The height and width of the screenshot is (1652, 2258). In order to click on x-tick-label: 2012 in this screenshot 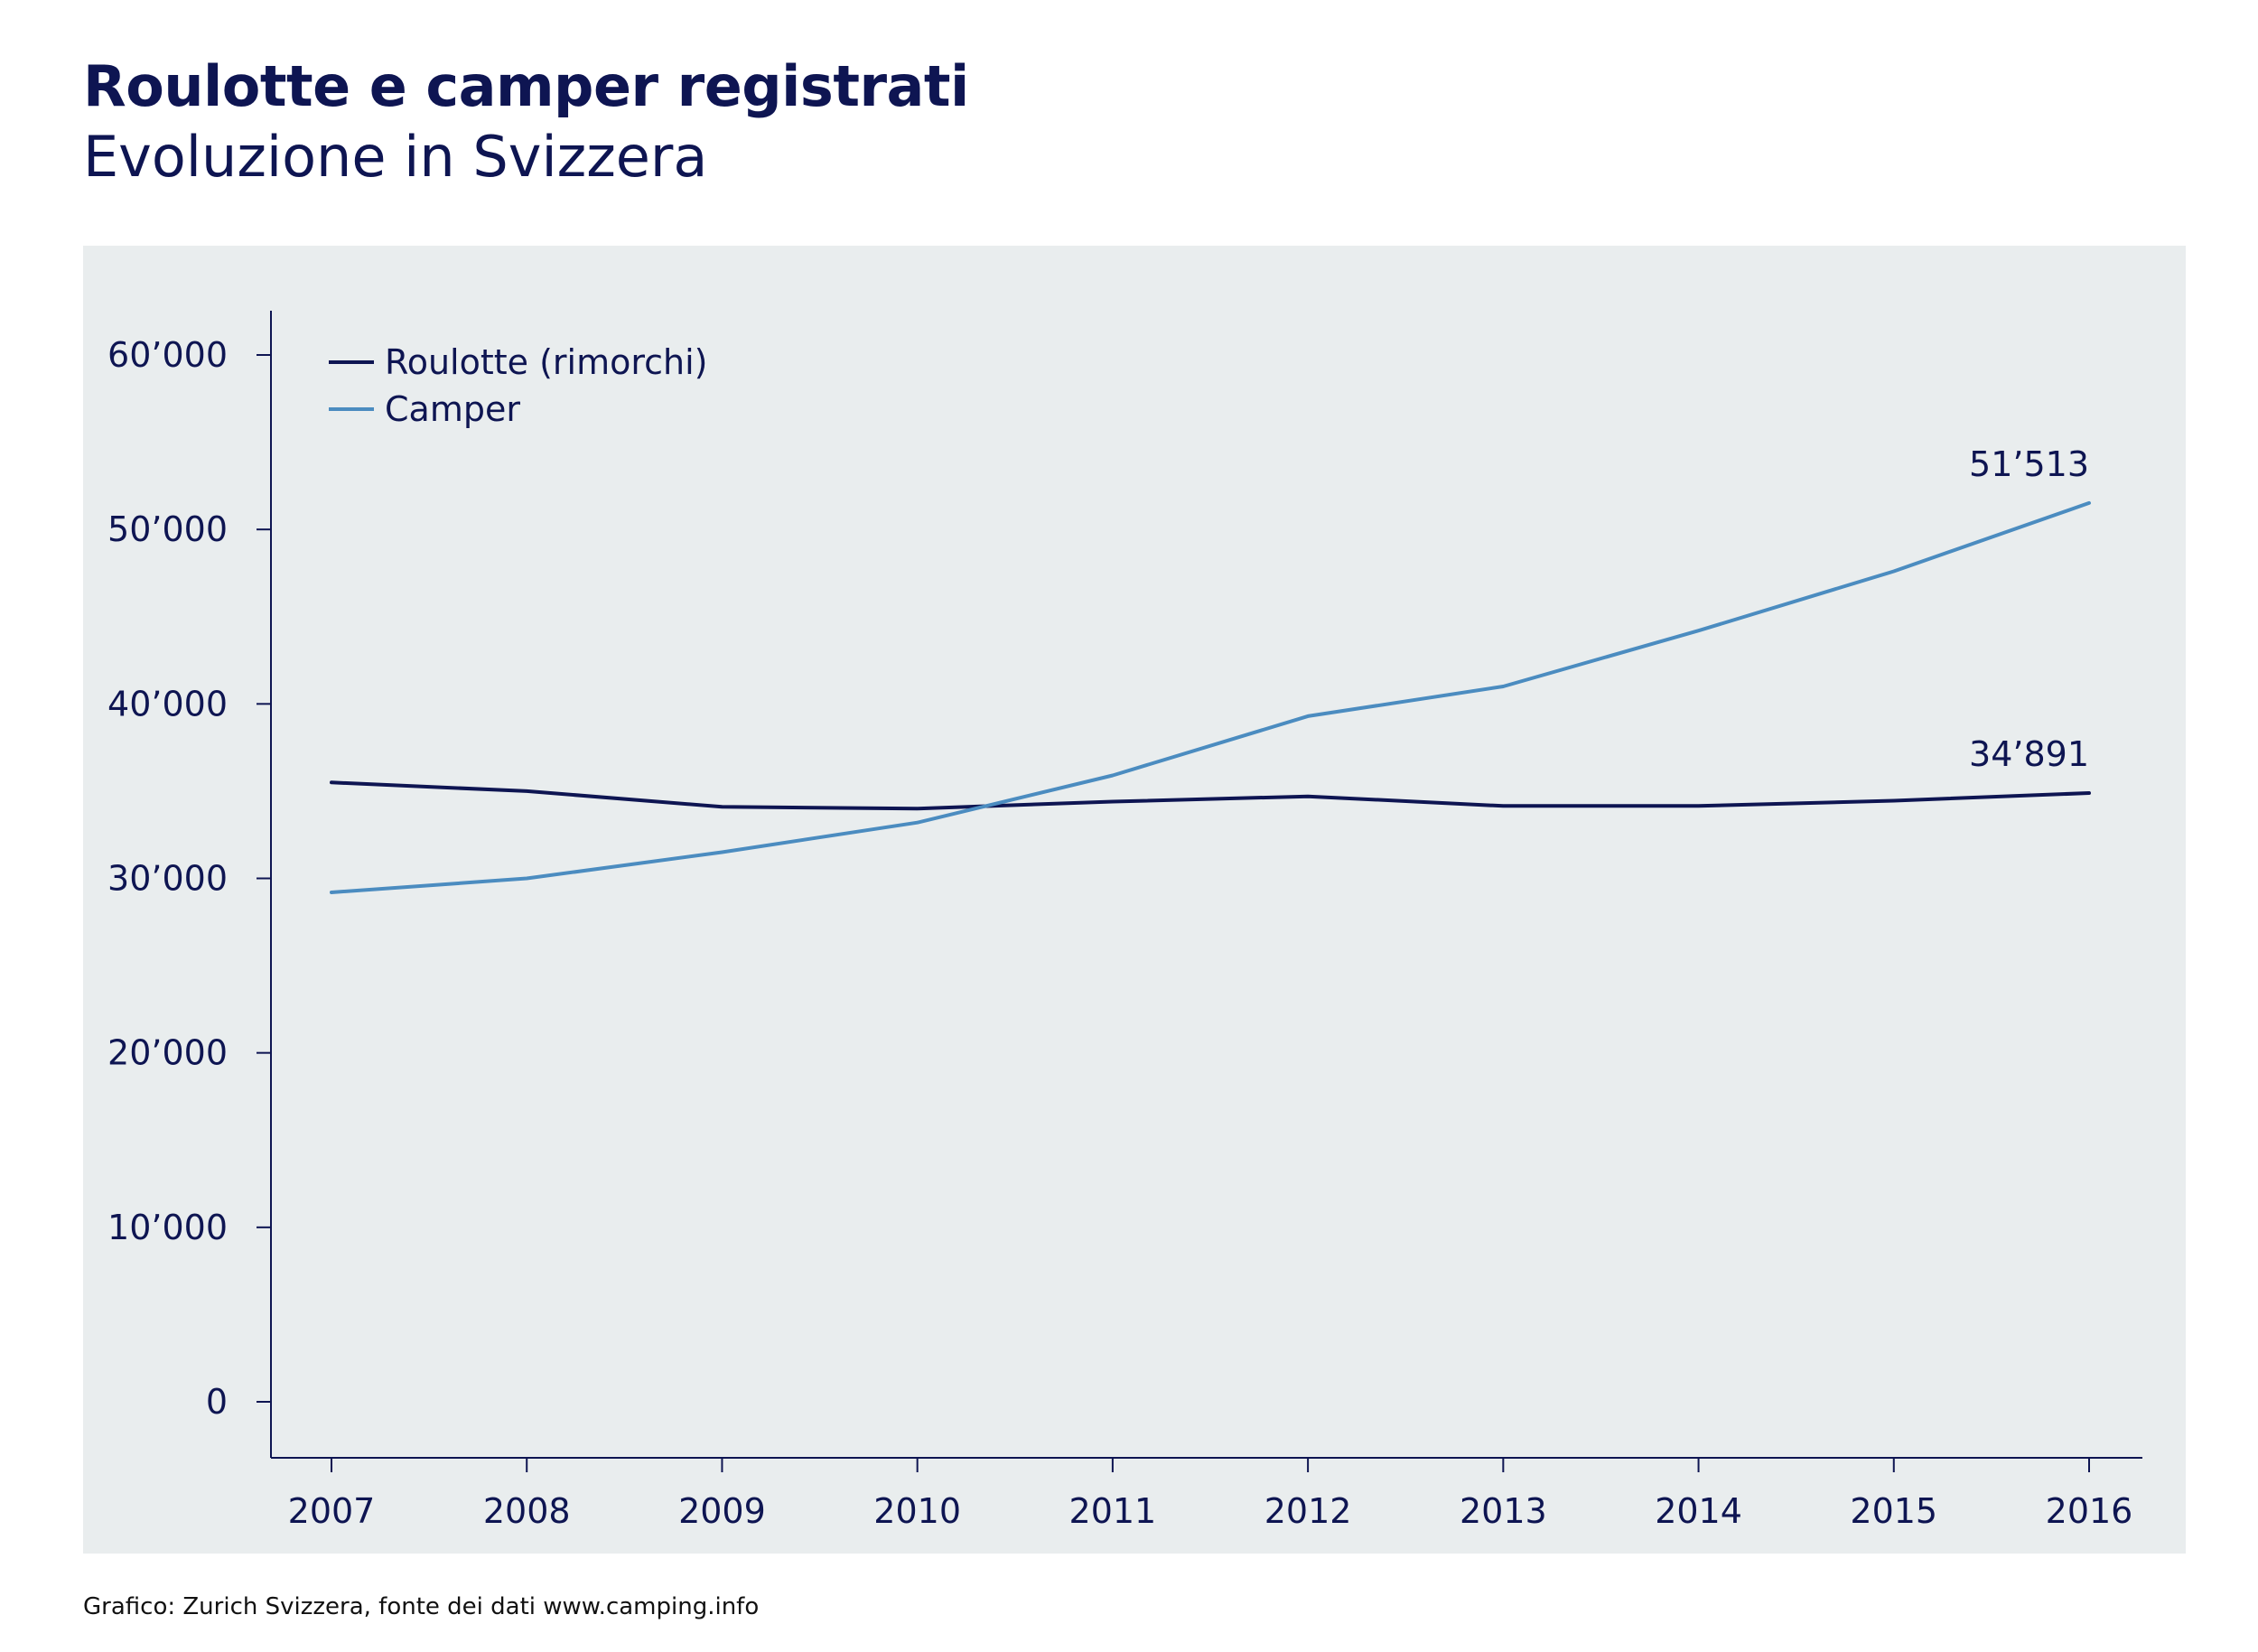, I will do `click(1308, 1511)`.